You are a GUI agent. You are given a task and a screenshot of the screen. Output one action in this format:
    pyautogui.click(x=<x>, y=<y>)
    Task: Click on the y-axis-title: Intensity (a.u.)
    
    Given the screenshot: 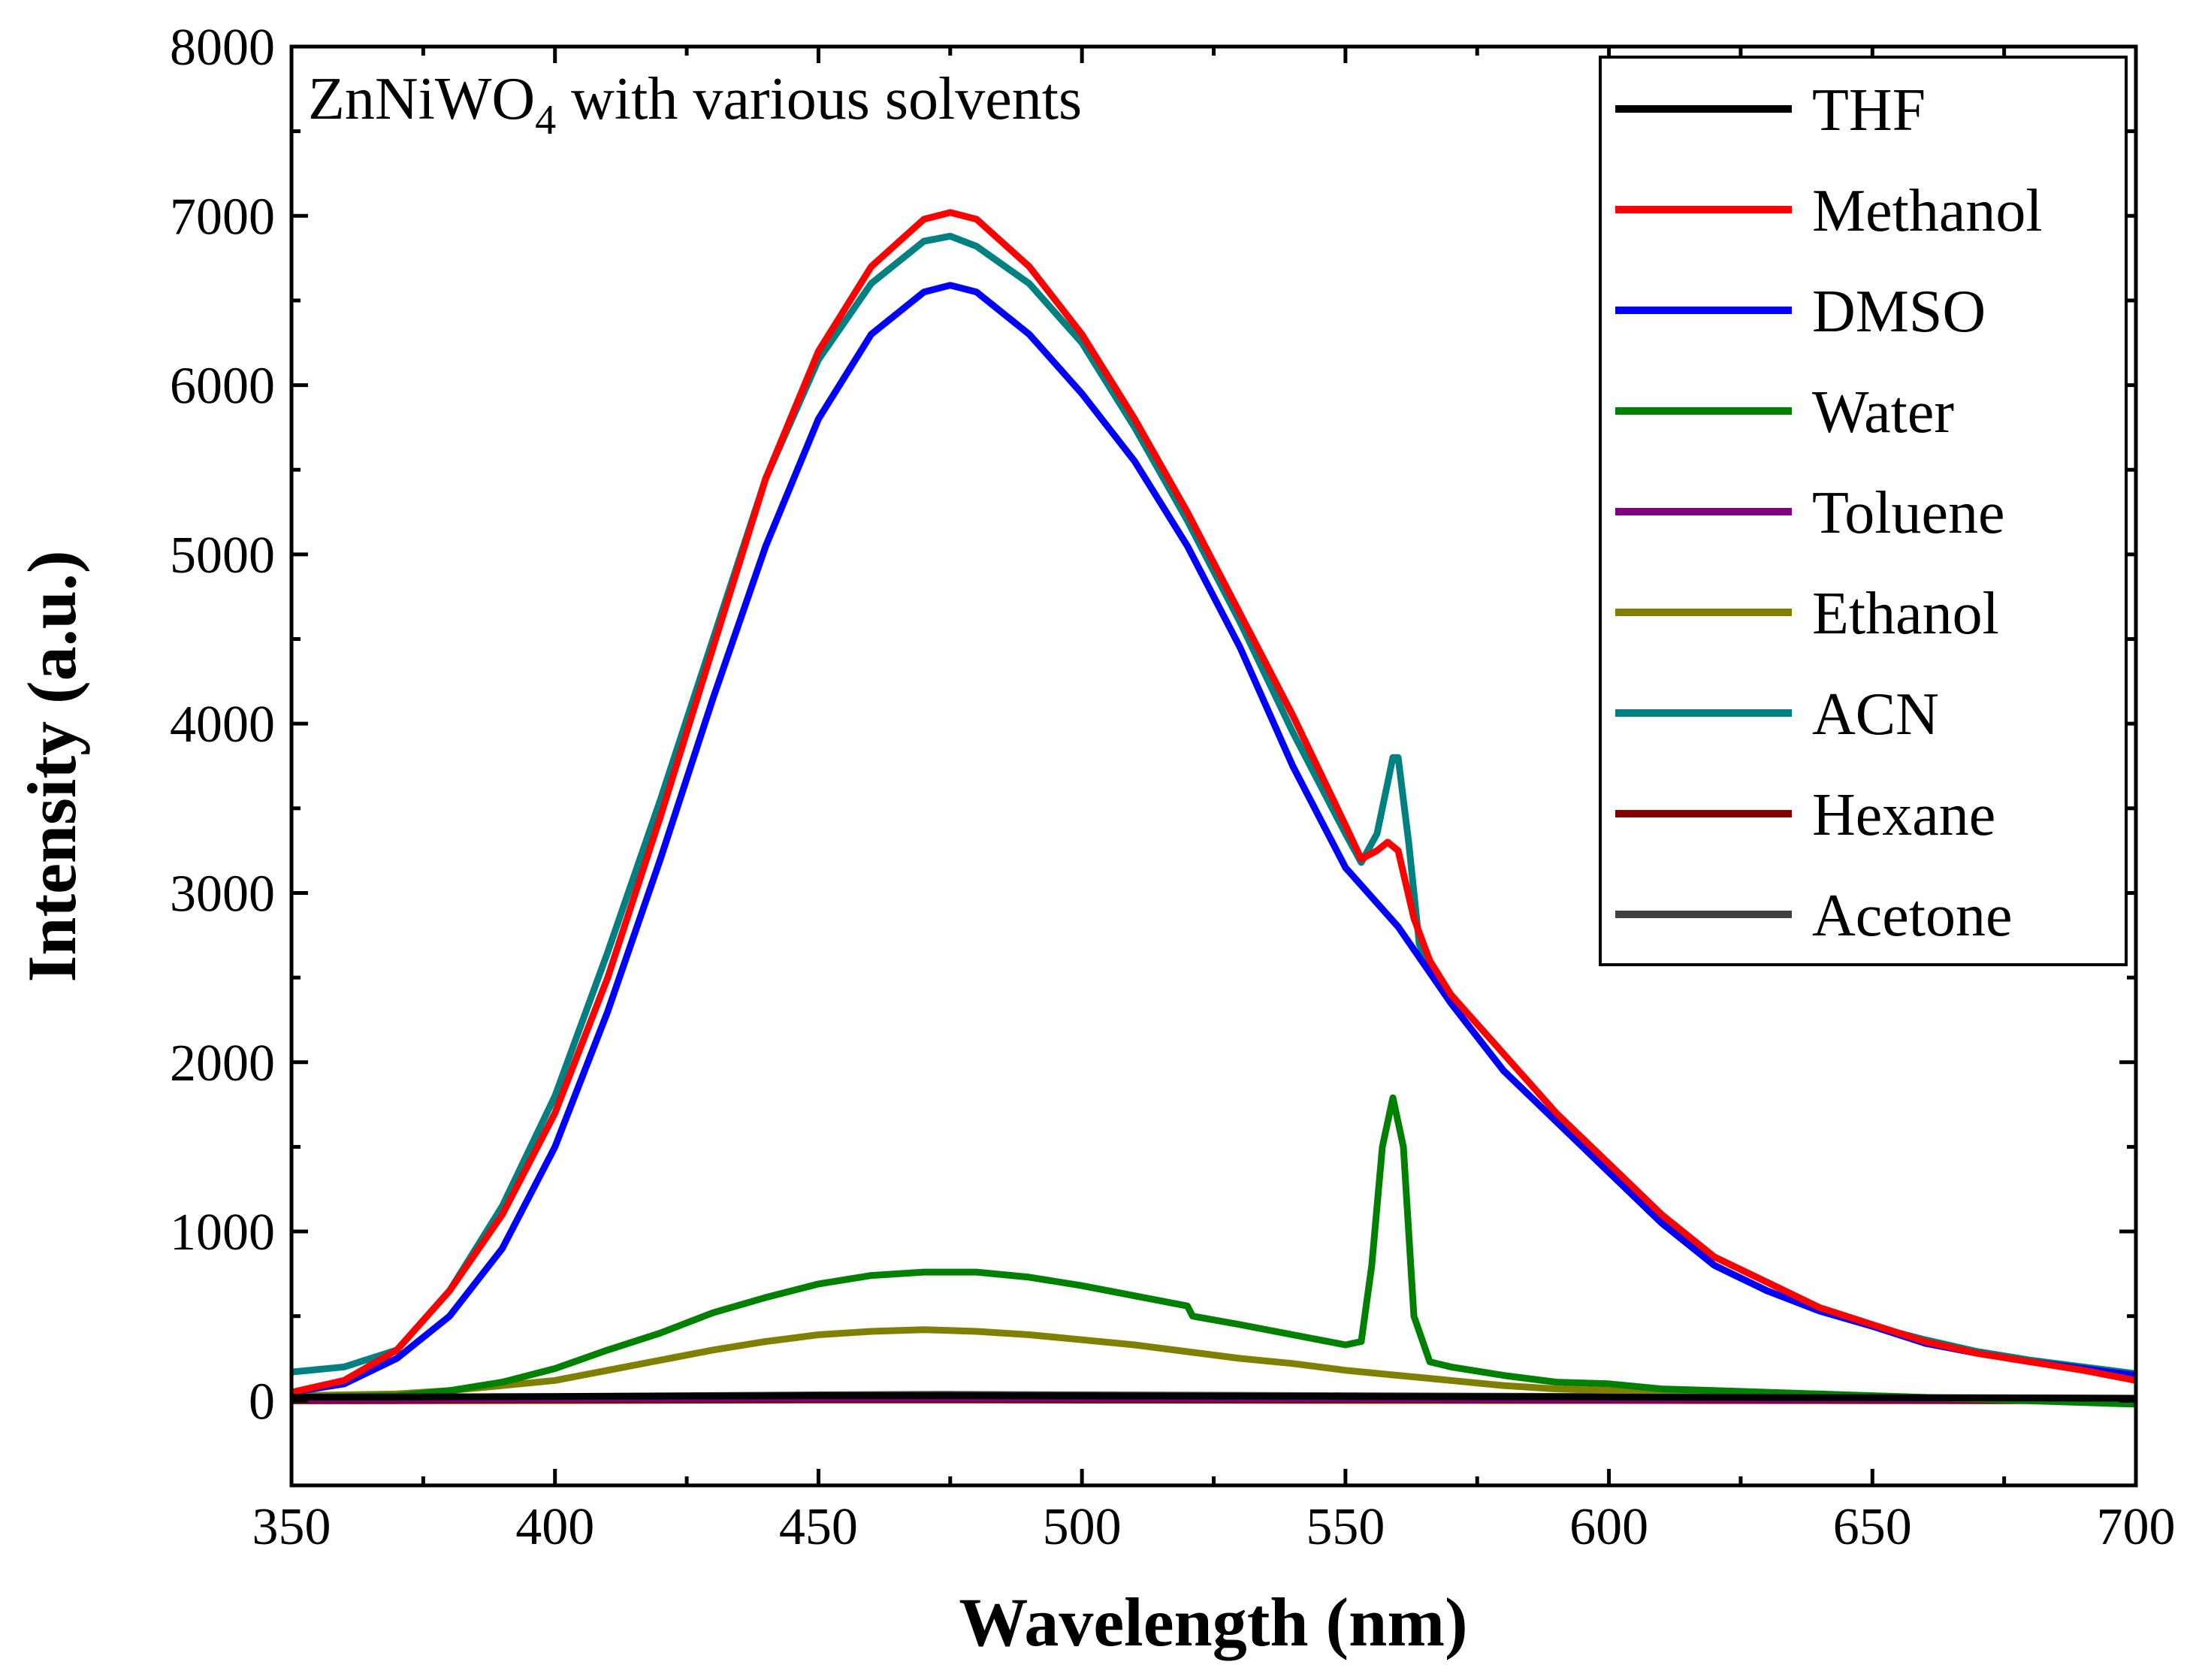 What is the action you would take?
    pyautogui.click(x=52, y=766)
    